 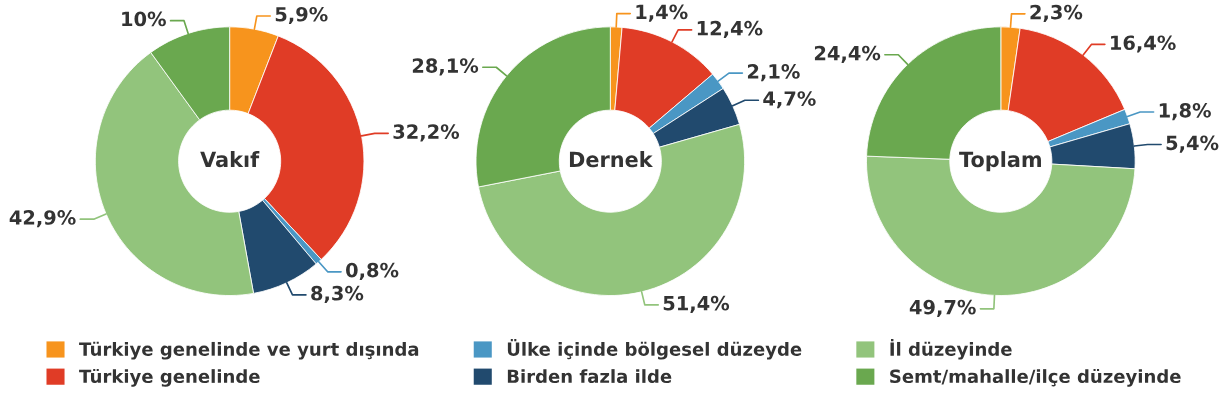 I want to click on text: Vakıf, so click(x=230, y=159).